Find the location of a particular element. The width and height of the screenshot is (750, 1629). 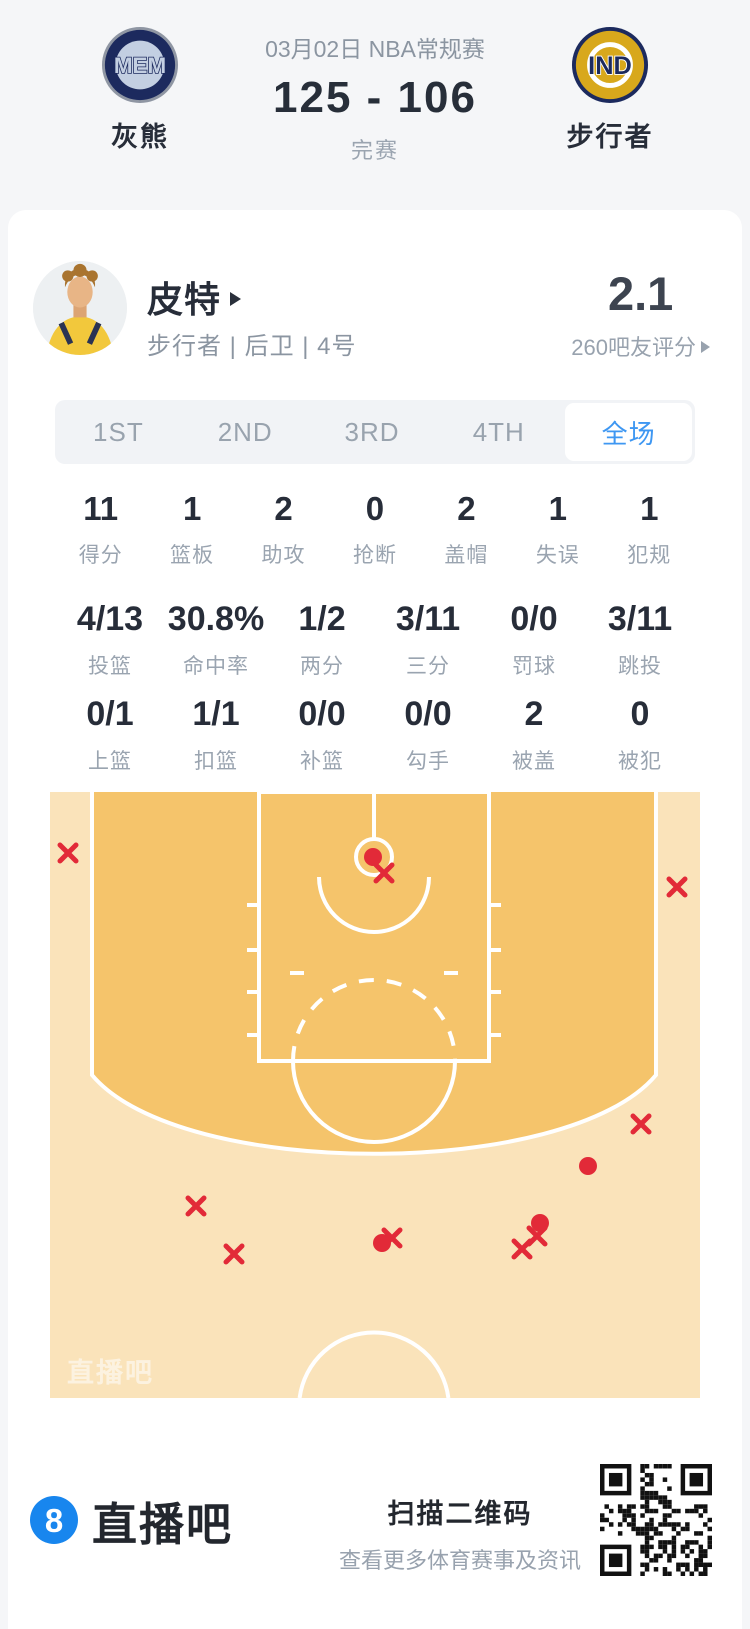

scan-subtitle: 查看更多体育赛事及资讯 is located at coordinates (459, 1560).